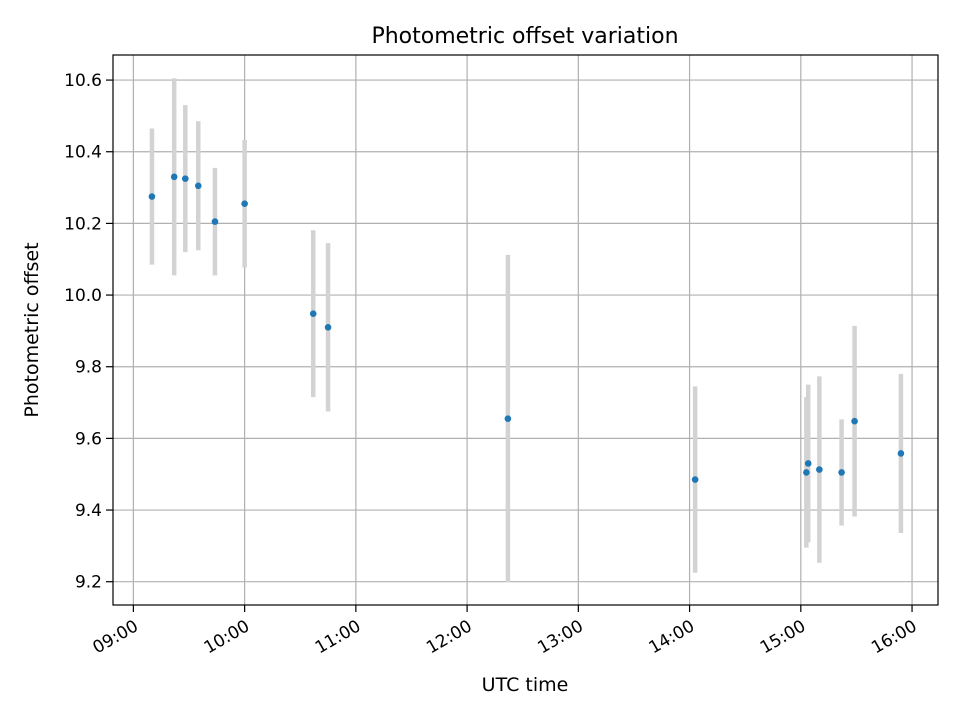 The width and height of the screenshot is (960, 725). What do you see at coordinates (83, 296) in the screenshot?
I see `y-tick-label: 10.0` at bounding box center [83, 296].